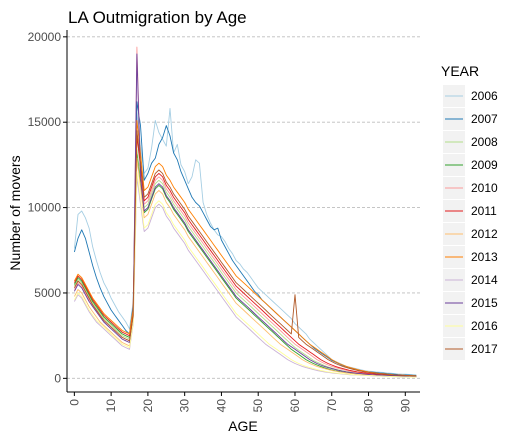 This screenshot has width=515, height=445. I want to click on legend-item-2010: 2010, so click(470, 188).